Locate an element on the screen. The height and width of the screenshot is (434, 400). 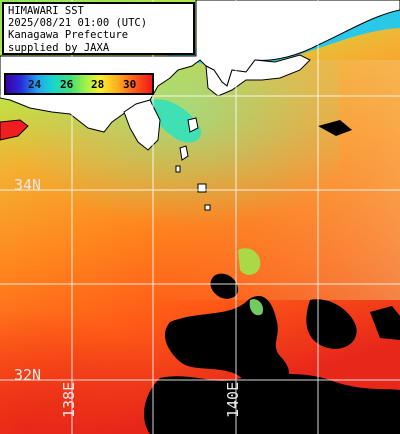
title-line-4: supplied by JAXA is located at coordinates (59, 47).